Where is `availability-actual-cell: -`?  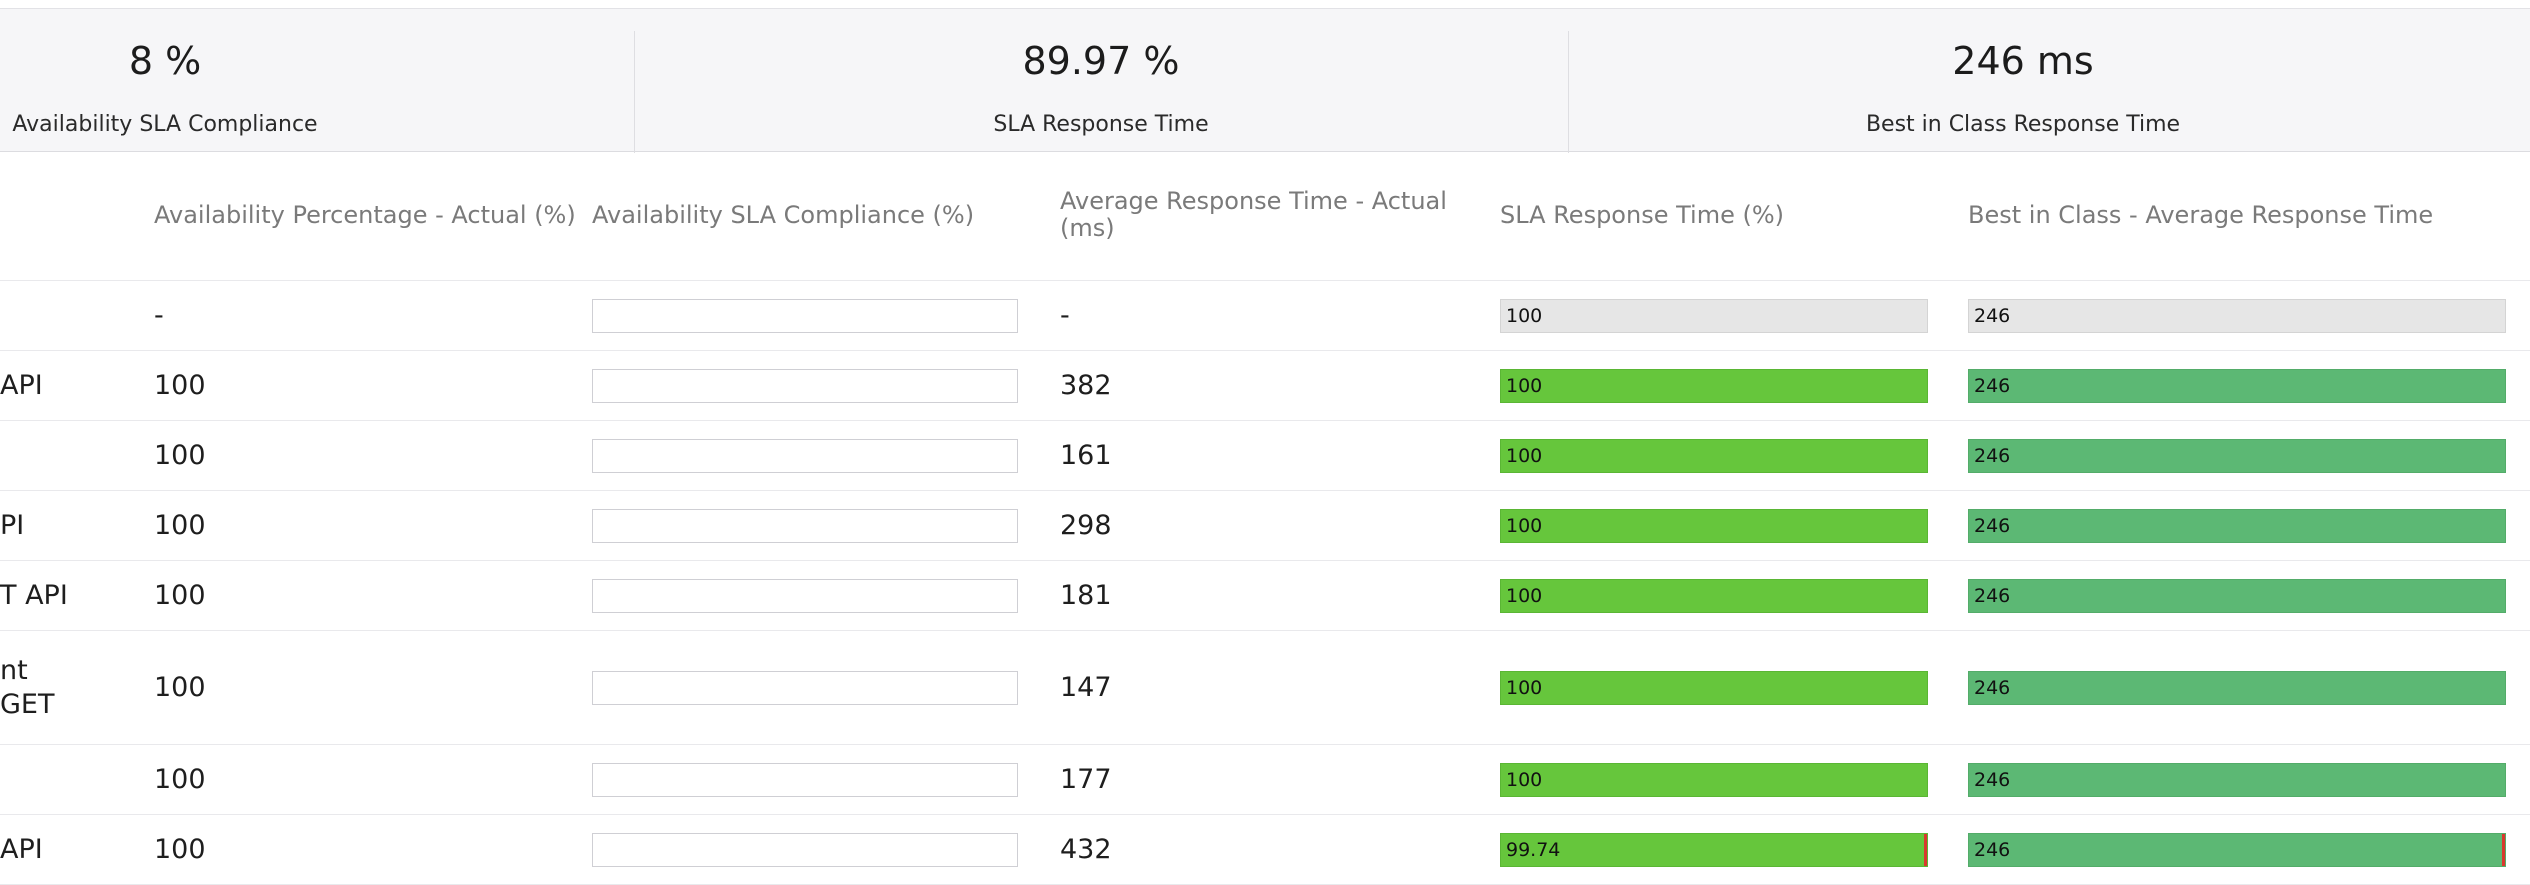
availability-actual-cell: - is located at coordinates (373, 315).